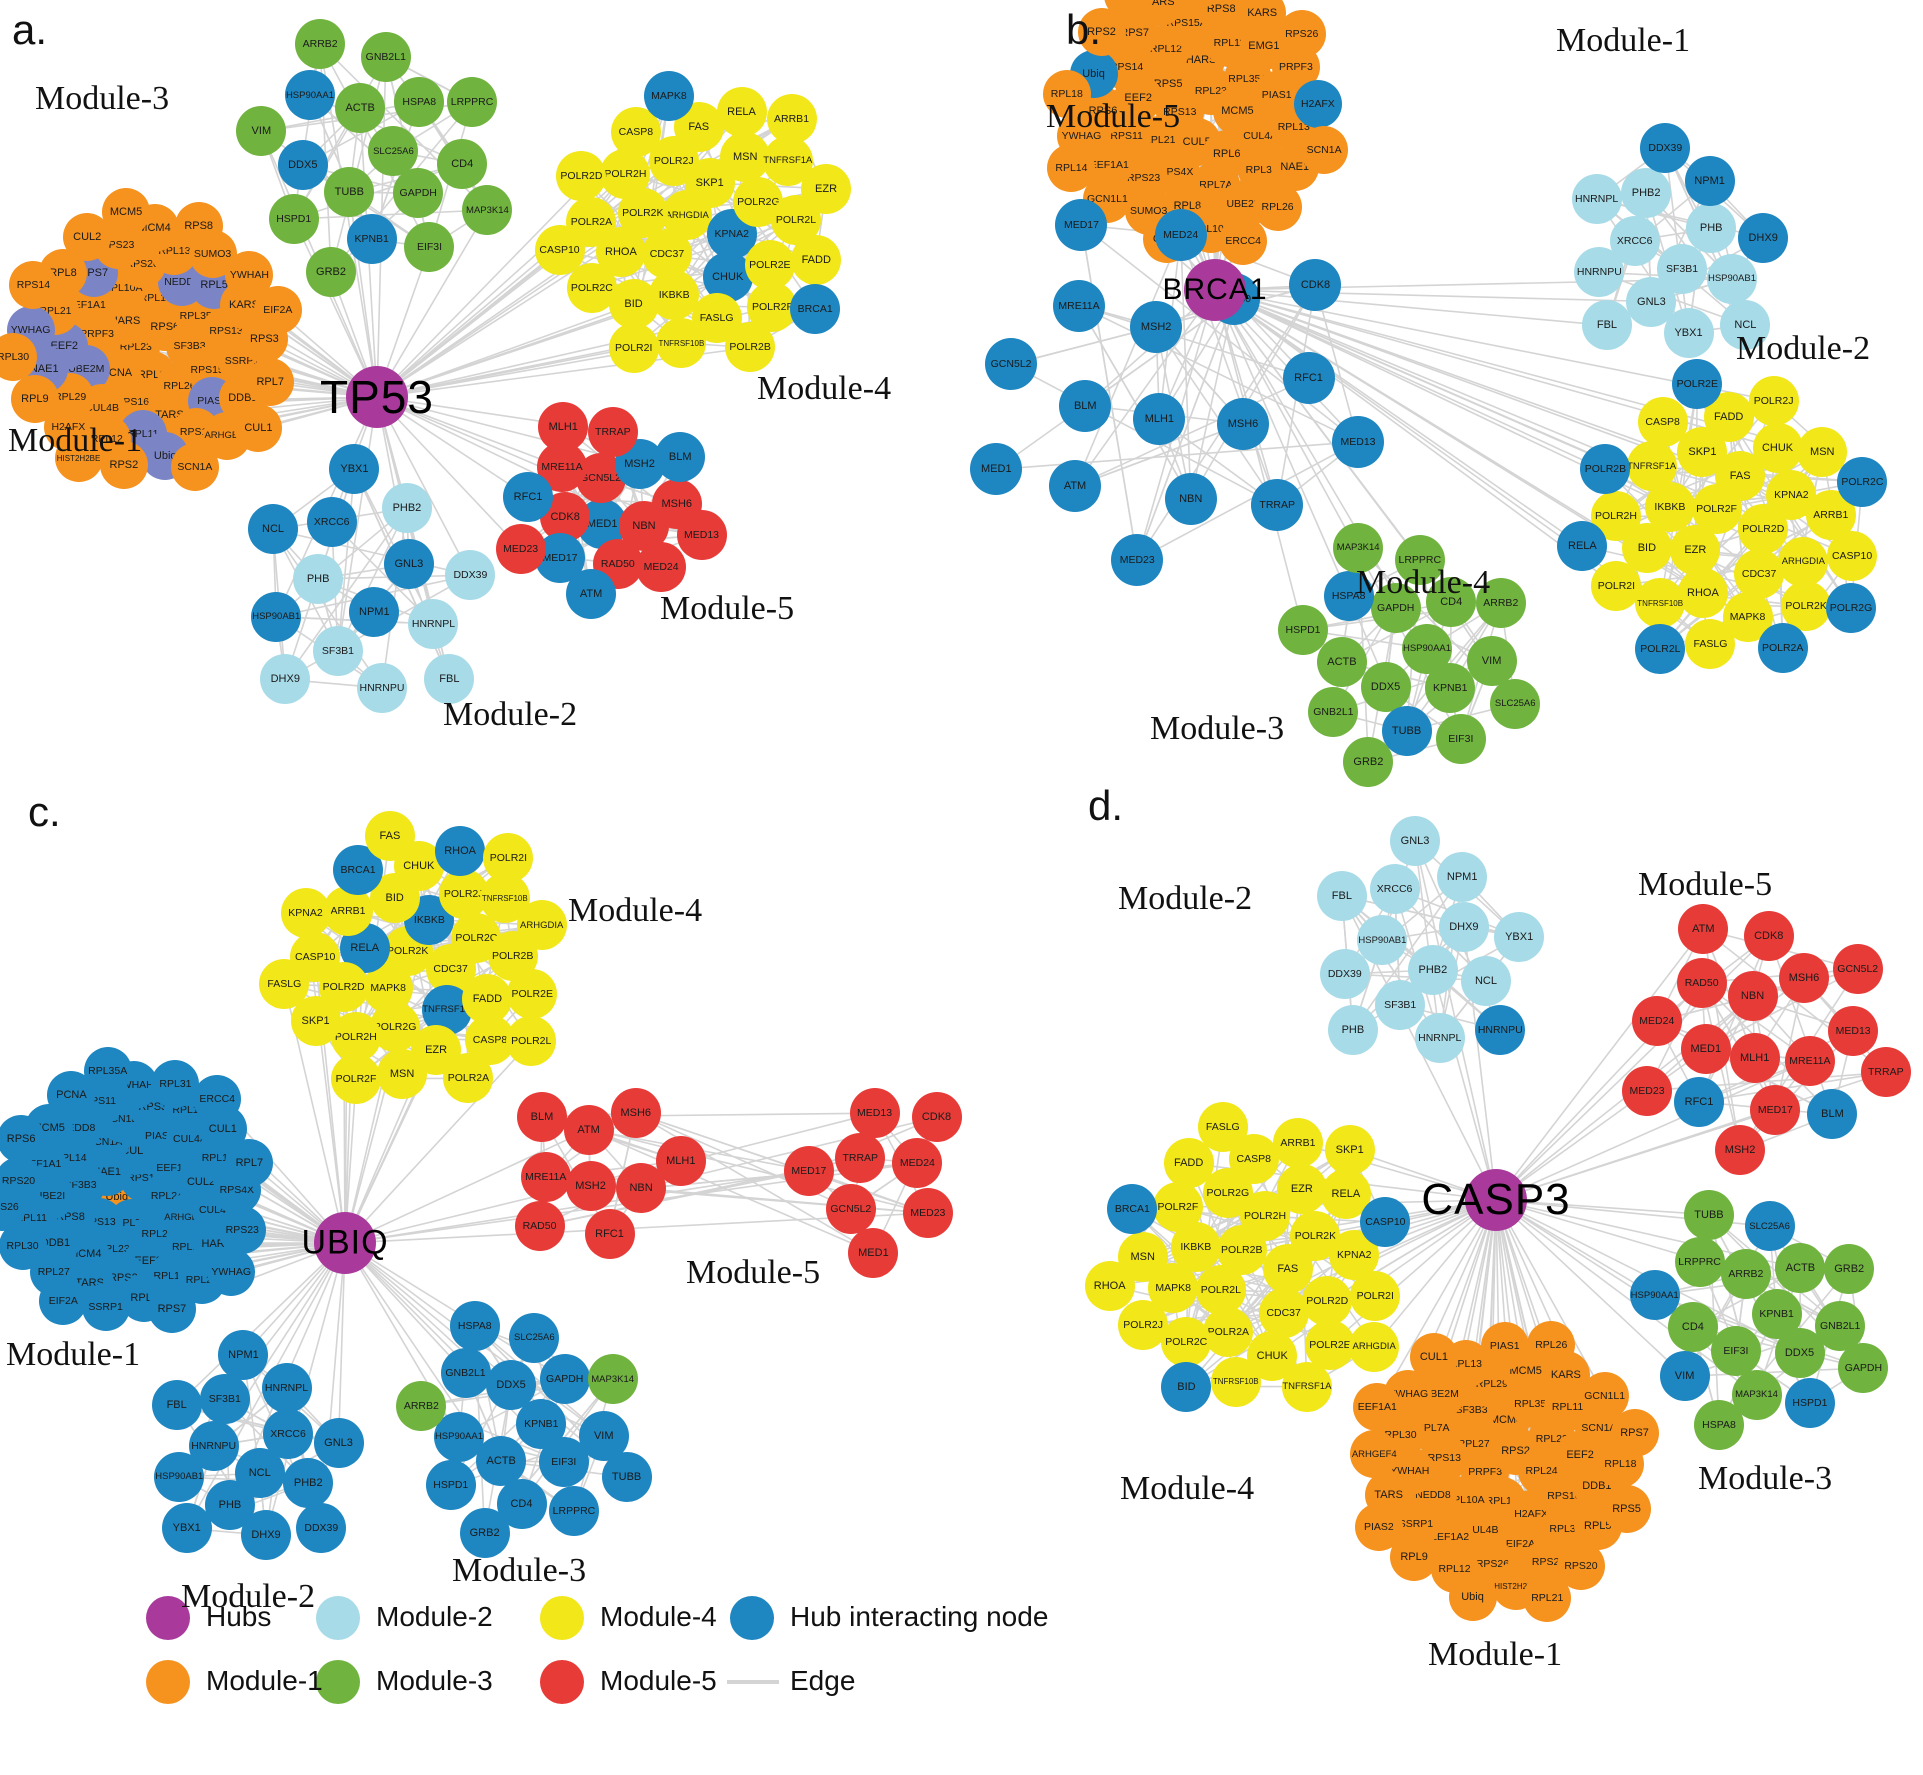 This screenshot has width=1923, height=1775. What do you see at coordinates (1301, 34) in the screenshot?
I see `node-RPS26: RPS26` at bounding box center [1301, 34].